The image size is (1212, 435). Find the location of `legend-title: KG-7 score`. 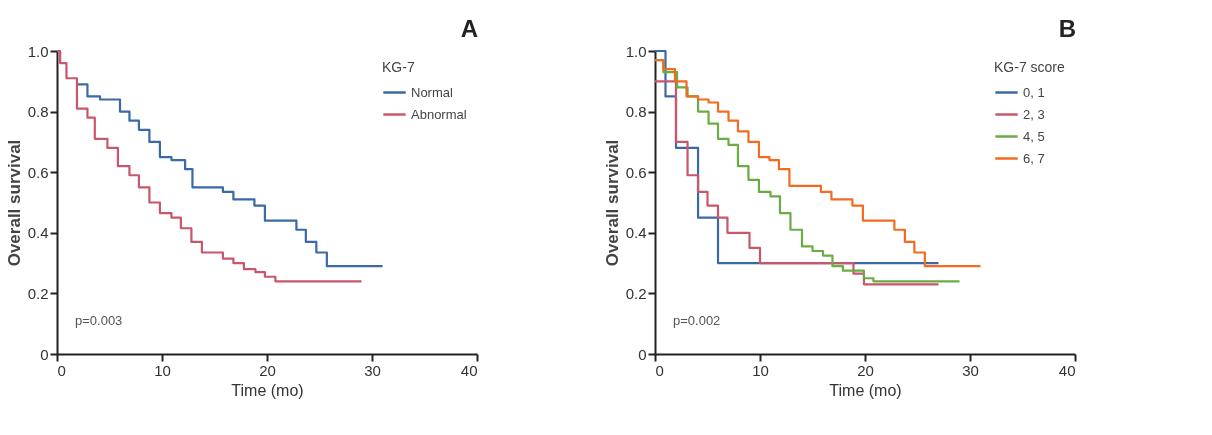

legend-title: KG-7 score is located at coordinates (1030, 67).